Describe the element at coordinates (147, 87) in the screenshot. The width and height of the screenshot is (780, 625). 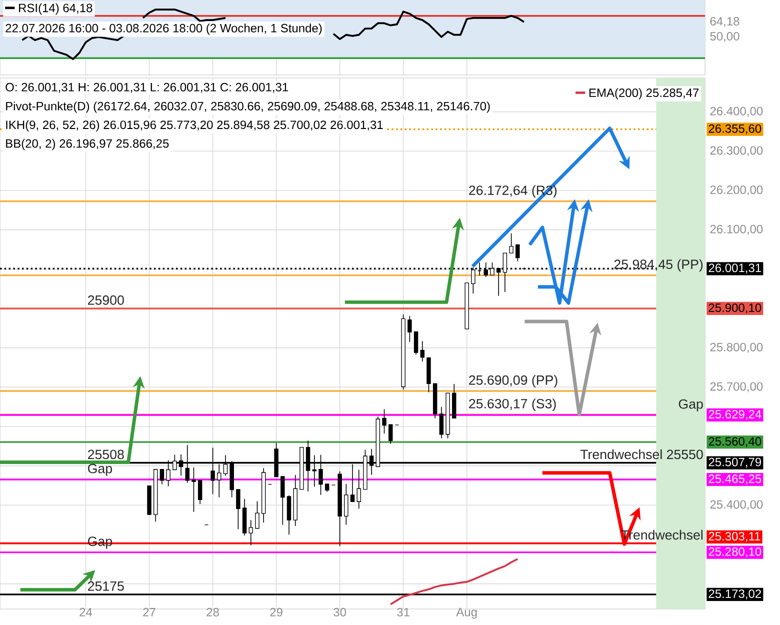
I see `annotation: O: 26.001,31 H: 26.001,31 L: 26.001,31 C: 26.001,31` at that location.